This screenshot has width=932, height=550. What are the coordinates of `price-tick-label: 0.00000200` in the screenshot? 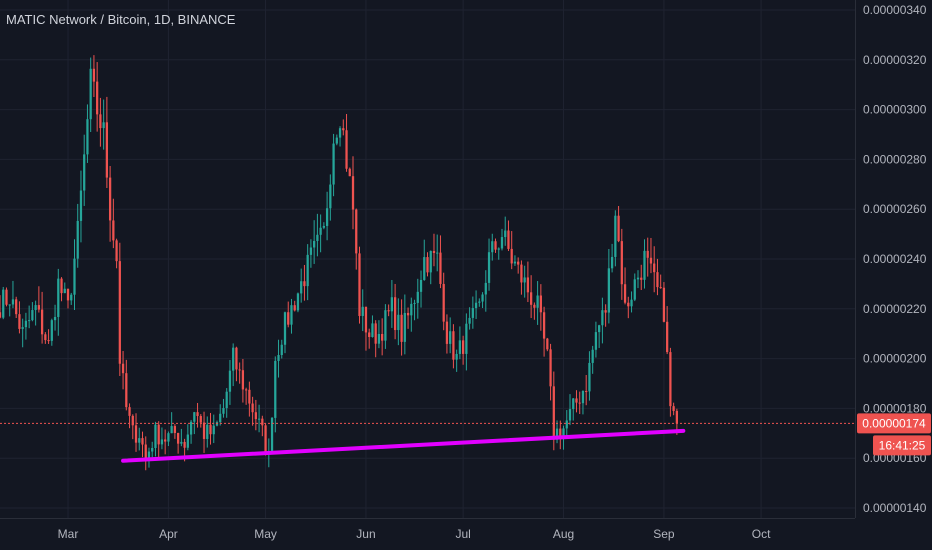 It's located at (895, 359).